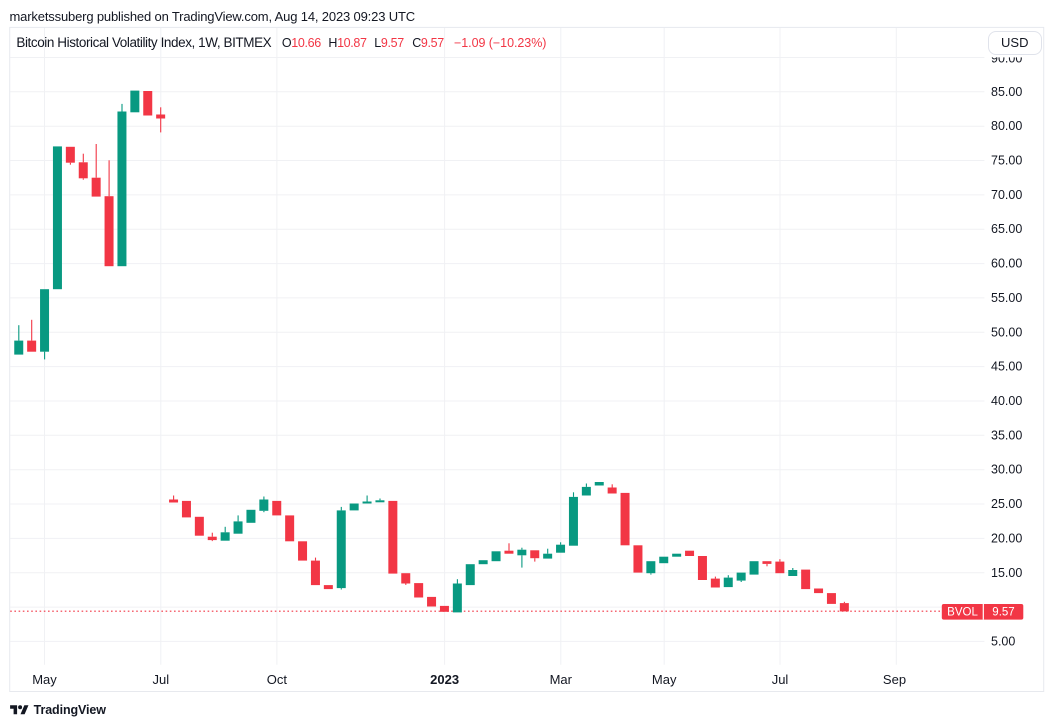  Describe the element at coordinates (1006, 573) in the screenshot. I see `svg-text: 15.00` at that location.